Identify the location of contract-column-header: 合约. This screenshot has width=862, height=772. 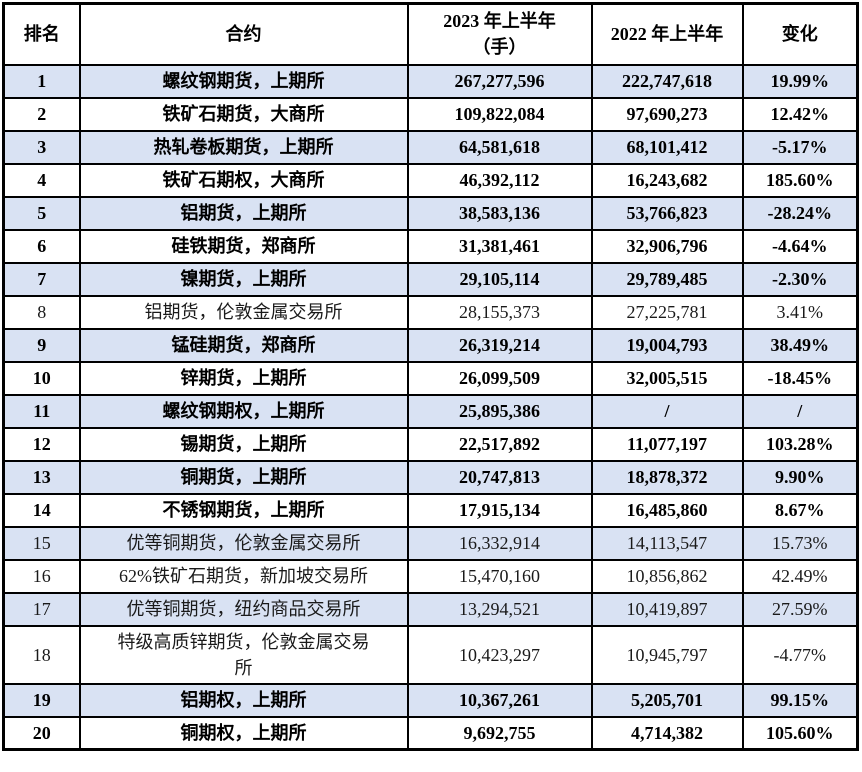
(243, 34).